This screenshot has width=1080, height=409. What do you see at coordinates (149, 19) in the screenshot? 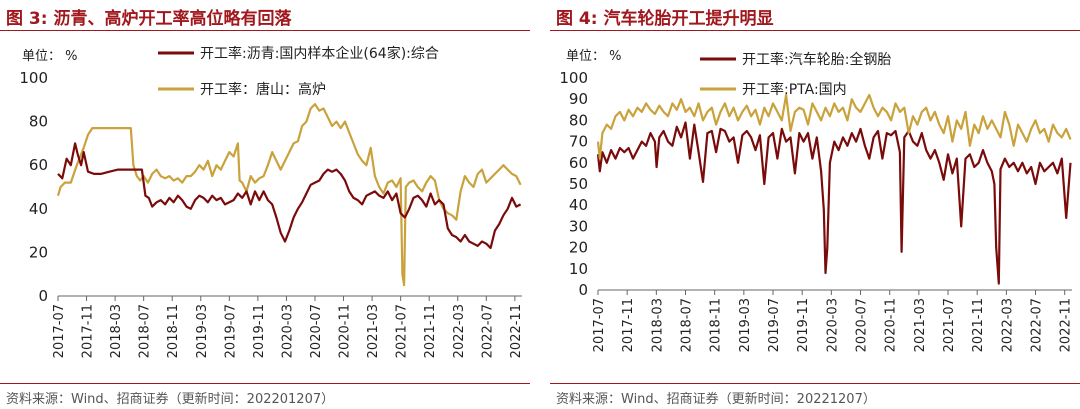
I see `chart-title: 图 3: 沥青、高炉开工率高位略有回落` at bounding box center [149, 19].